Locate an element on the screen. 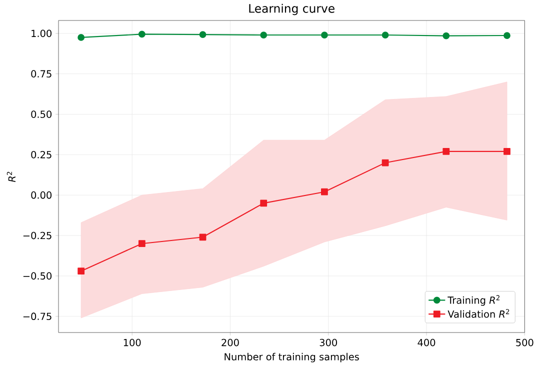 Image resolution: width=550 pixels, height=366 pixels. legend-label: Training R$^{2}$ is located at coordinates (474, 300).